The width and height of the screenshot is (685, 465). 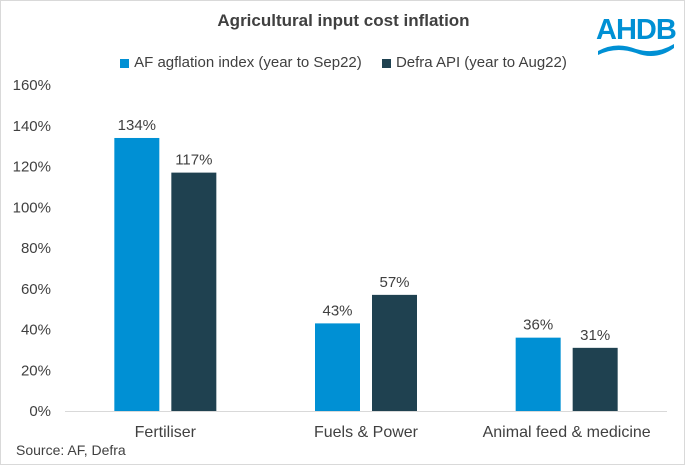 I want to click on y-tick-label: 60%, so click(x=36, y=289).